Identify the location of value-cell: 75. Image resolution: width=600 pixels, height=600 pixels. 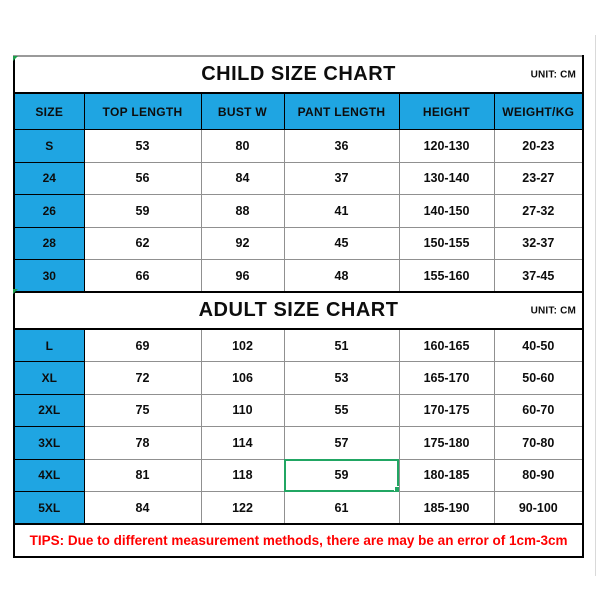
(142, 410).